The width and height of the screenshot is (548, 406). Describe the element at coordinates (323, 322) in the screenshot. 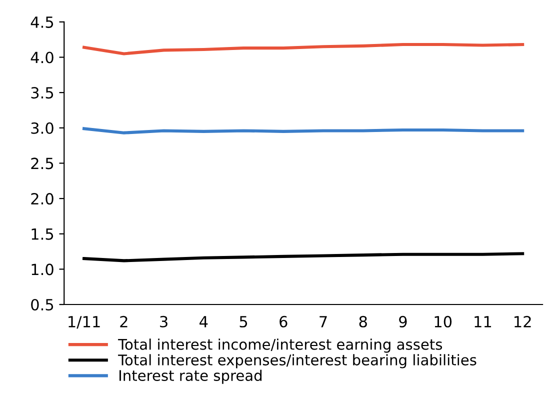

I see `x-tick-label: 7` at that location.